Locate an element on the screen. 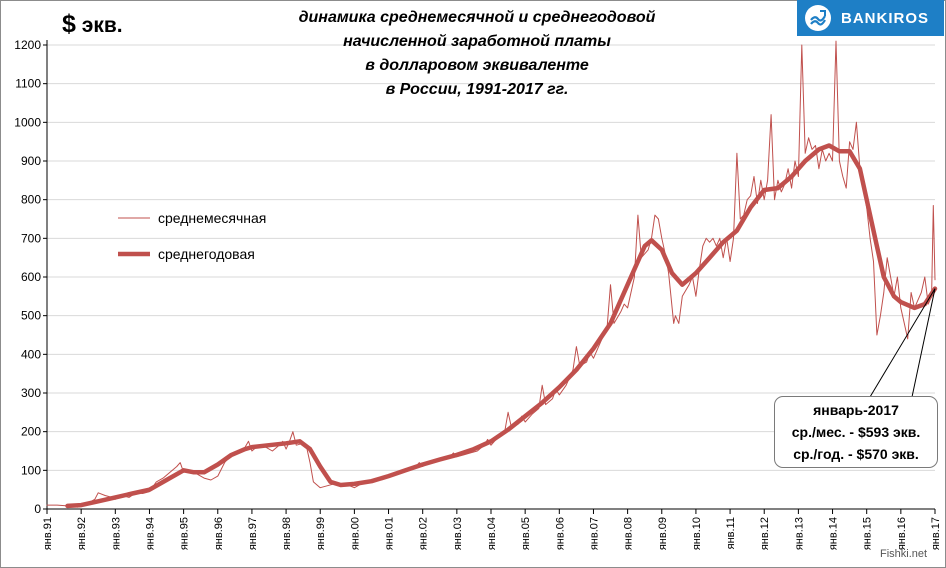 The height and width of the screenshot is (568, 946). legend-label-monthly: среднемесячная is located at coordinates (212, 218).